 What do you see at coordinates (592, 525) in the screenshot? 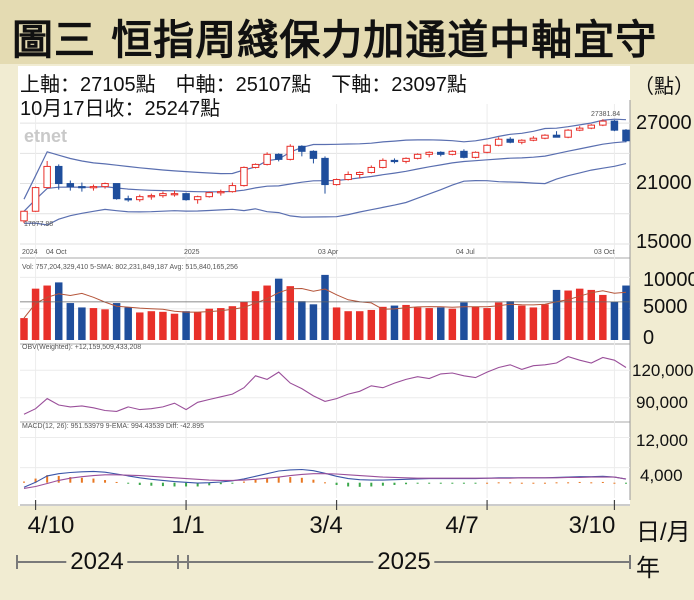
I see `x-label-3-10: 3/10` at bounding box center [592, 525].